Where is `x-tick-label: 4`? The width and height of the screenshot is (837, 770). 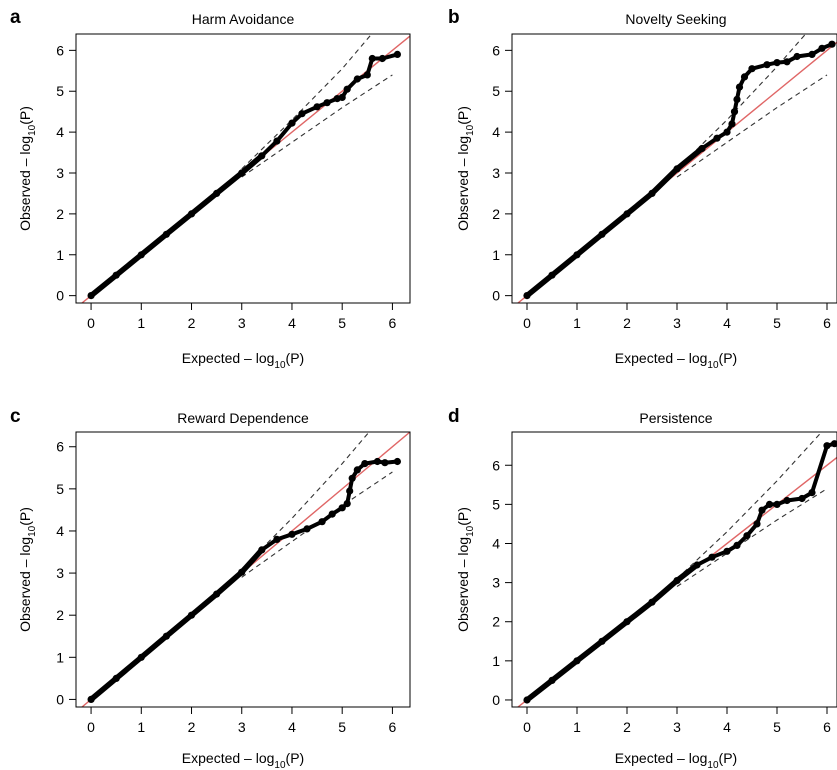
x-tick-label: 4 is located at coordinates (727, 323).